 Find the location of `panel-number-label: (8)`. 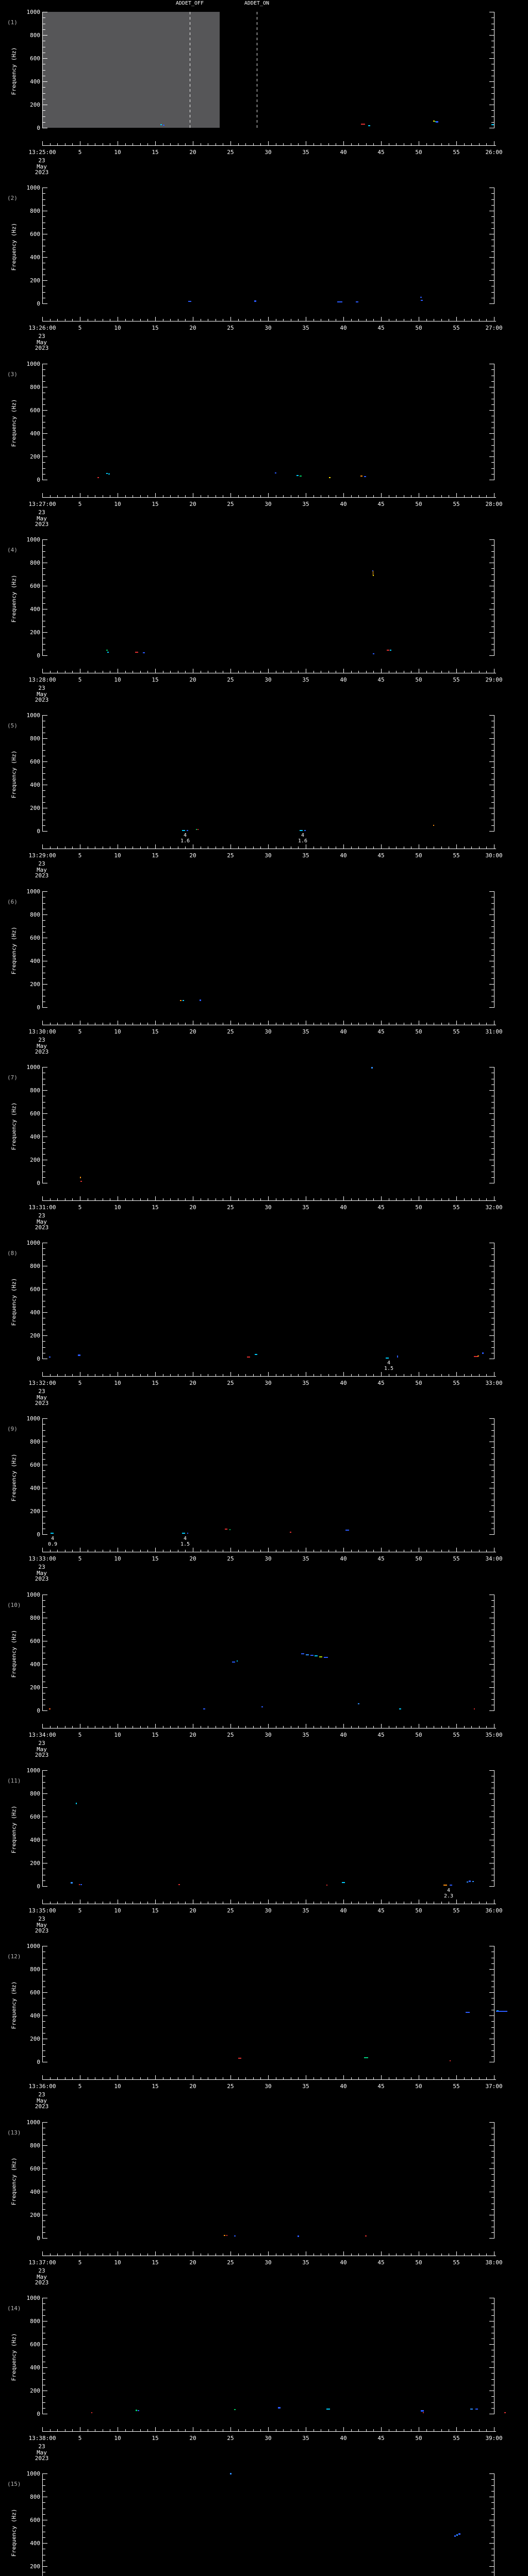

panel-number-label: (8) is located at coordinates (12, 1253).